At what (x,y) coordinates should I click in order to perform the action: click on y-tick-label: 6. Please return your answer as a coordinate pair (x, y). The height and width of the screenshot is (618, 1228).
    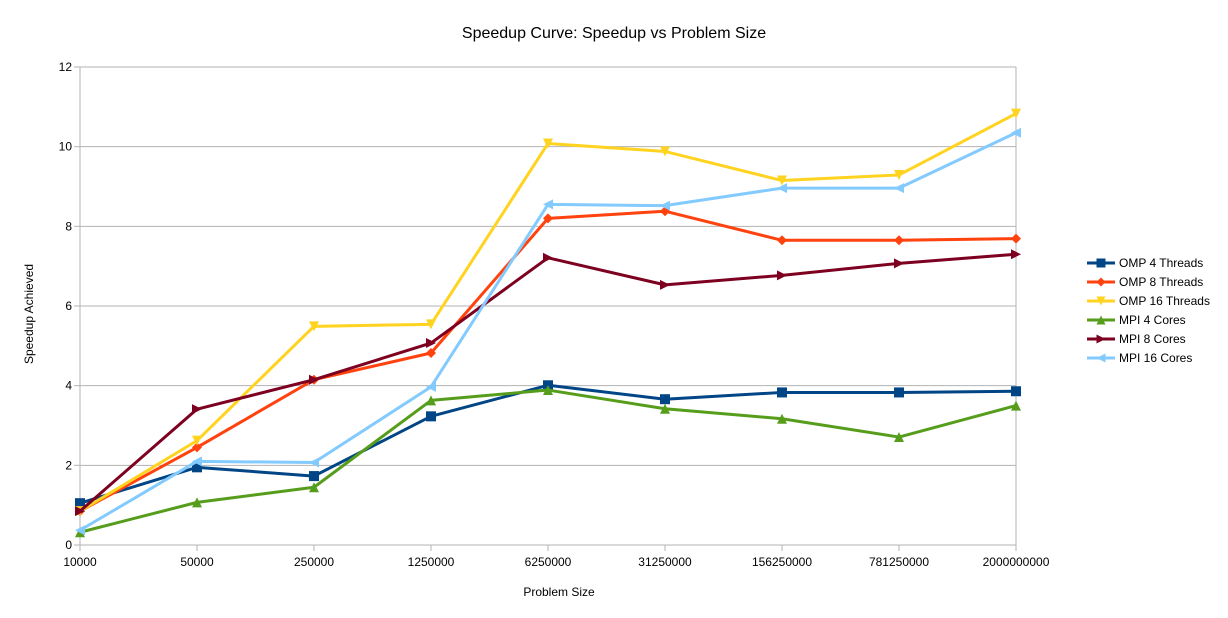
    Looking at the image, I should click on (68, 306).